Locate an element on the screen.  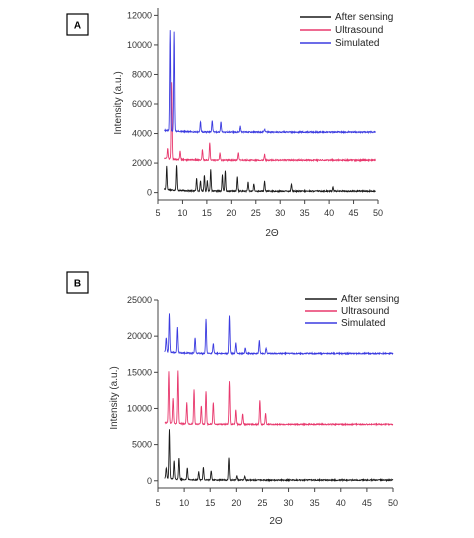
panel-a-label: A is located at coordinates (77, 26).